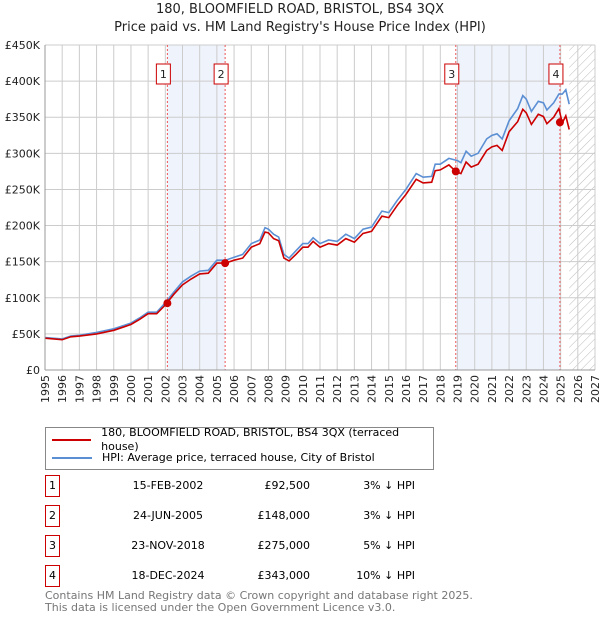  Describe the element at coordinates (440, 389) in the screenshot. I see `x-tick-label: 2018` at that location.